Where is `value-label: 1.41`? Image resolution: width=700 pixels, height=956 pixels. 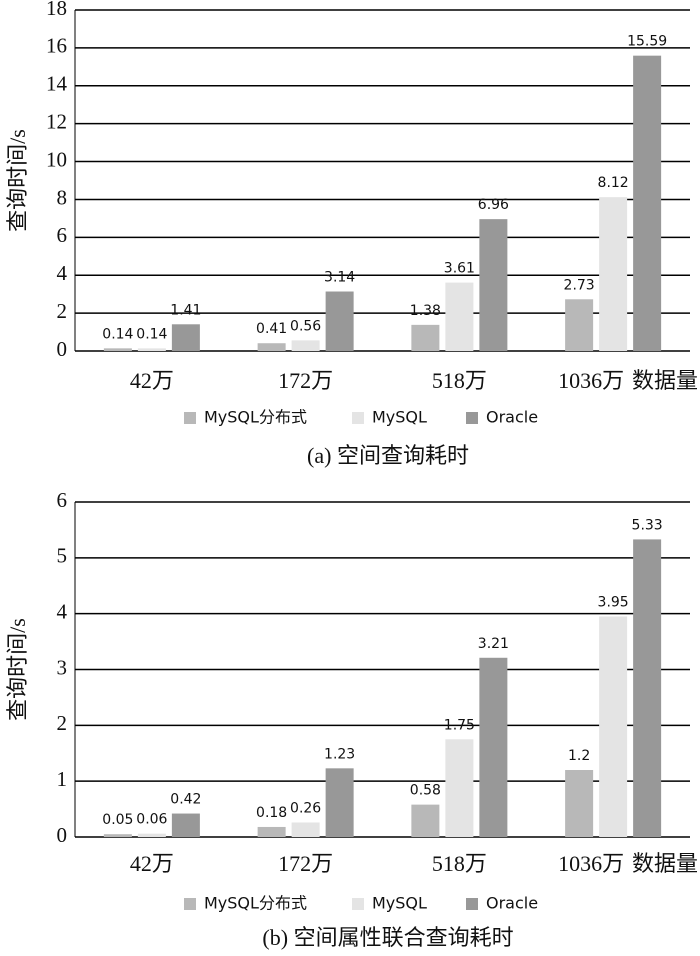
value-label: 1.41 is located at coordinates (185, 310).